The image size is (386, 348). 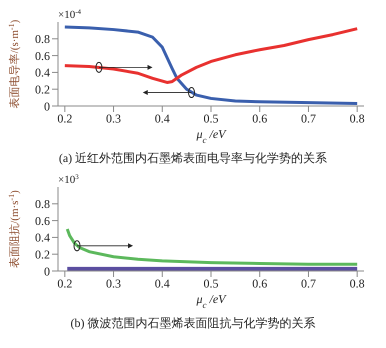 I want to click on text: ×10$^{-4}$, so click(x=70, y=14).